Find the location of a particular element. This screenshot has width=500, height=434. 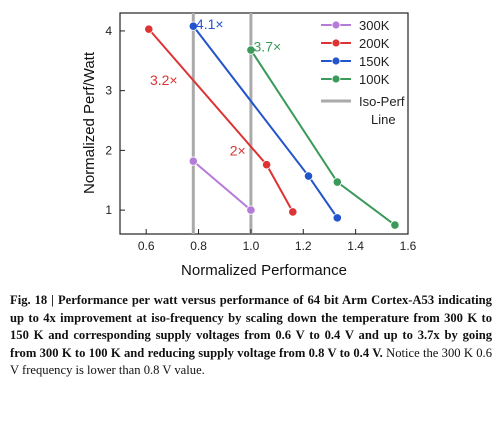

legend-marker-150K is located at coordinates (336, 61).